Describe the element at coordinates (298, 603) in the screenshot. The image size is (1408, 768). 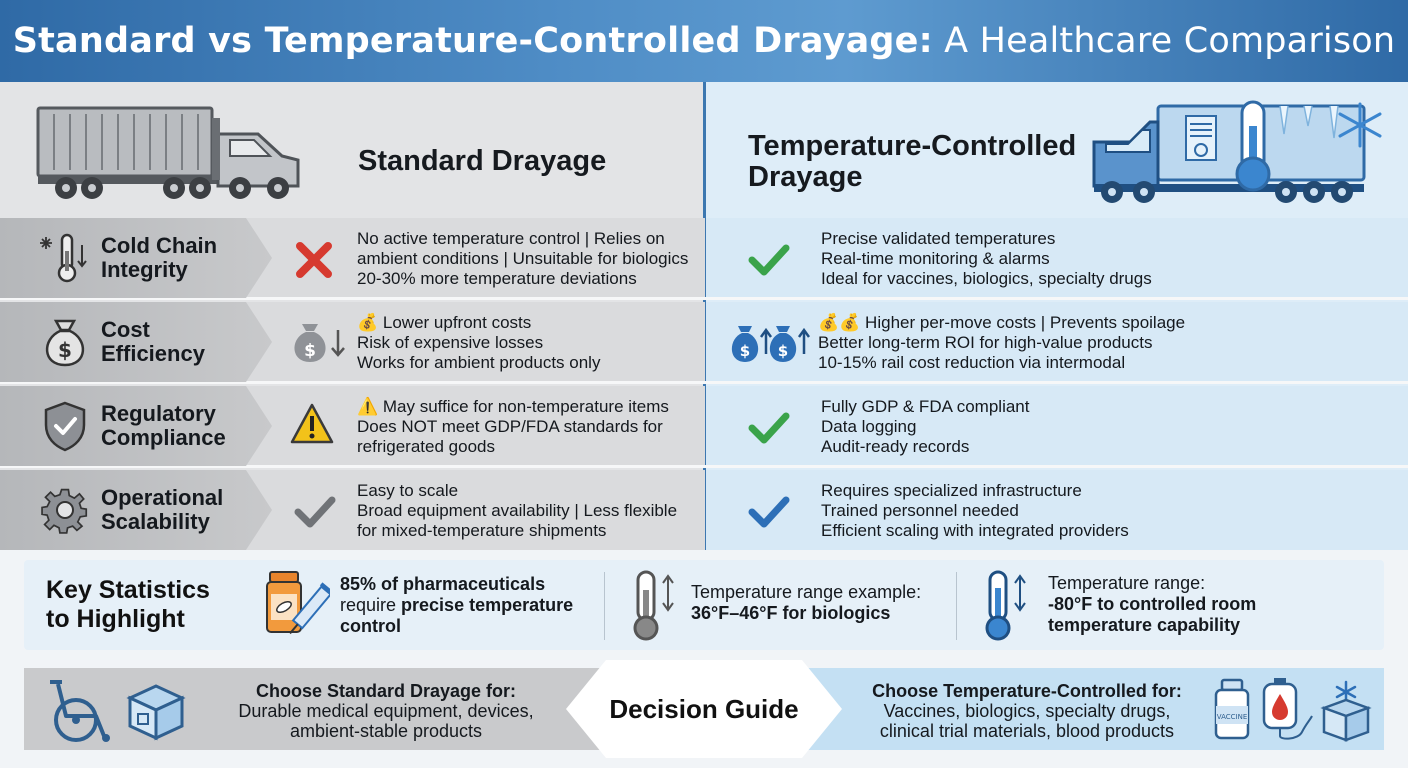
I see `pill-bottle-syringe-icon` at that location.